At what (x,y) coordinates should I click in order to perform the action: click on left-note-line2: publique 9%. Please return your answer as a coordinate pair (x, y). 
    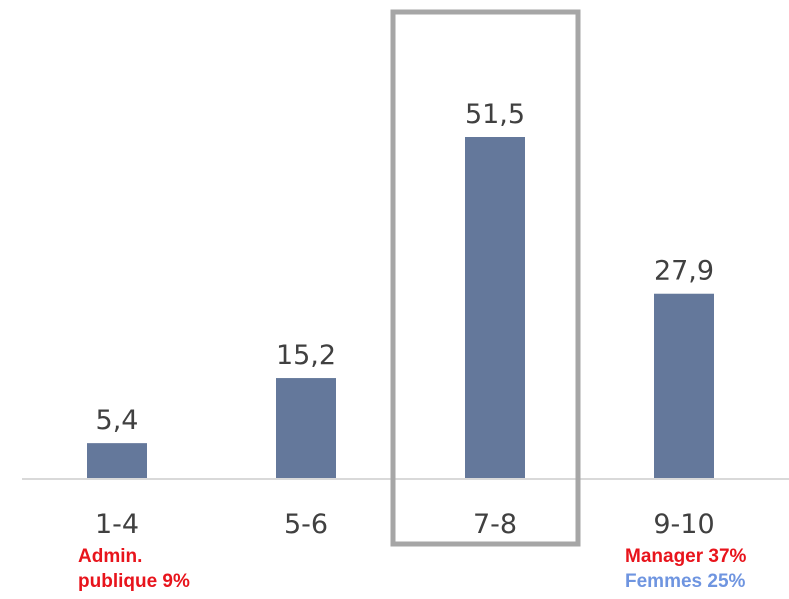
    Looking at the image, I should click on (134, 581).